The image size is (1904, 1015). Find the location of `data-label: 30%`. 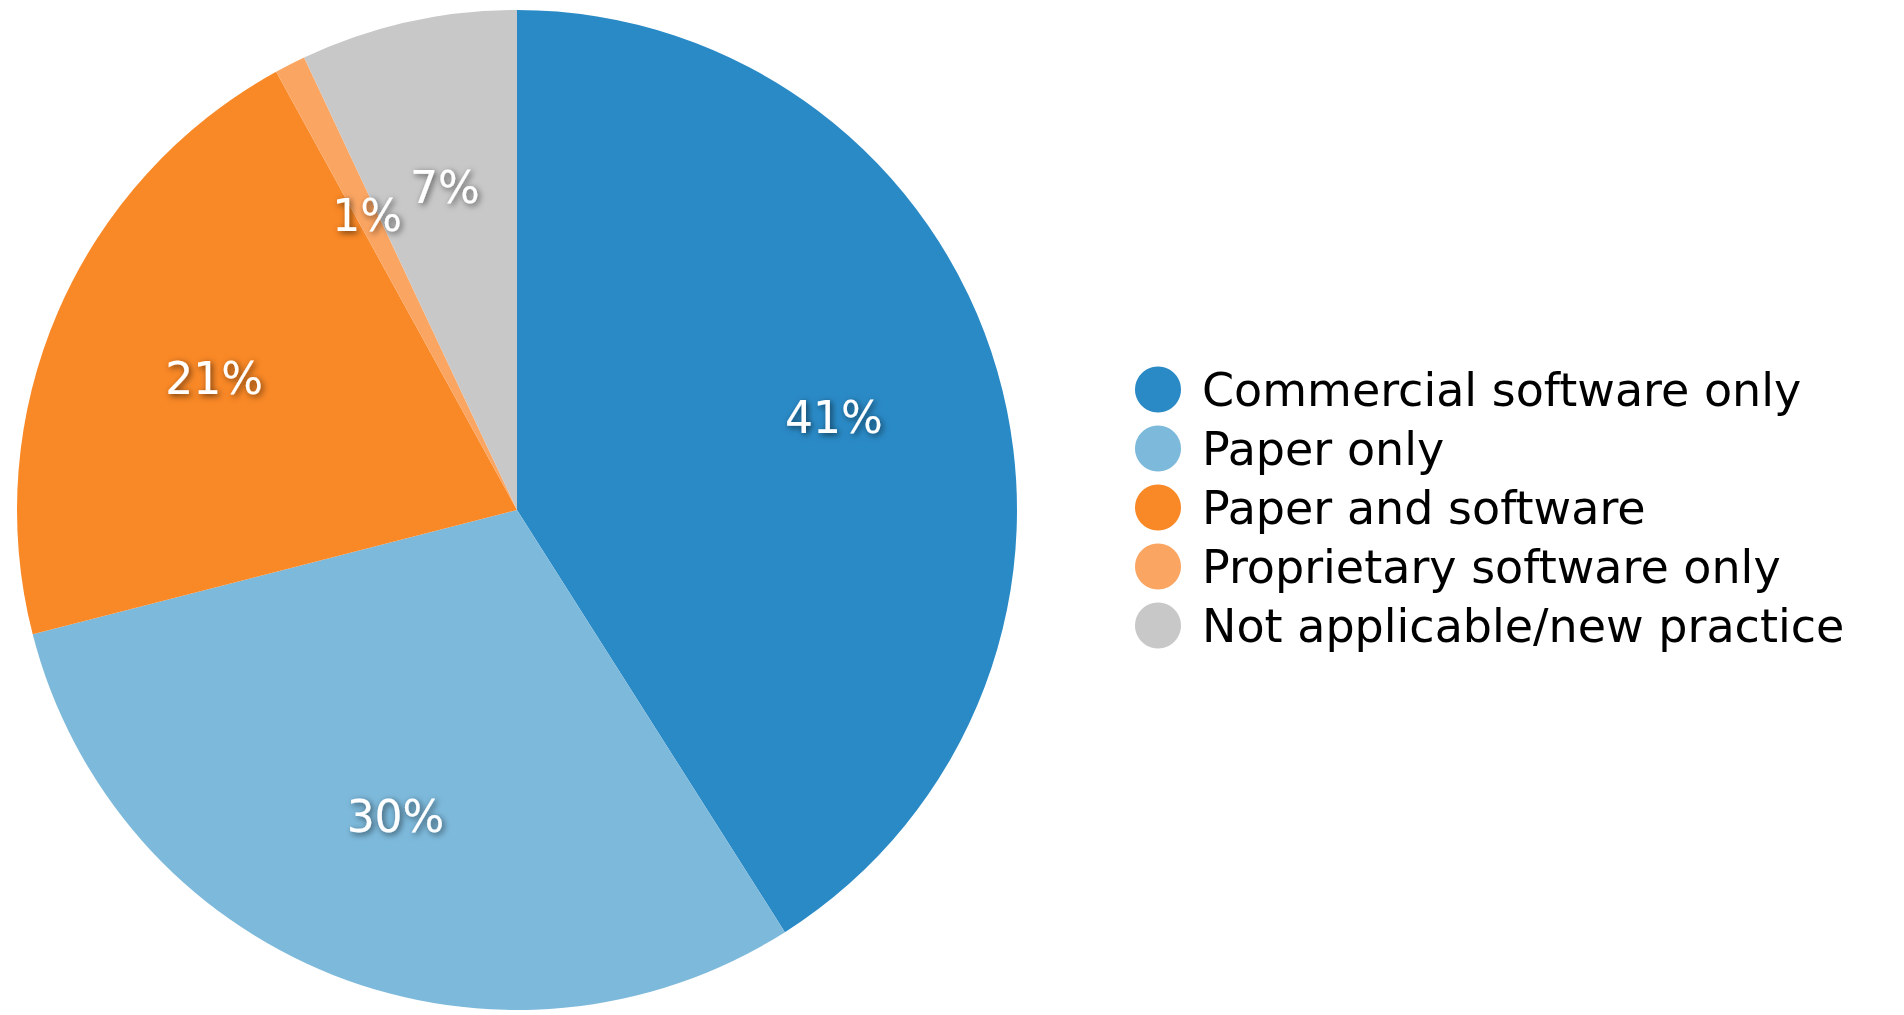

data-label: 30% is located at coordinates (395, 817).